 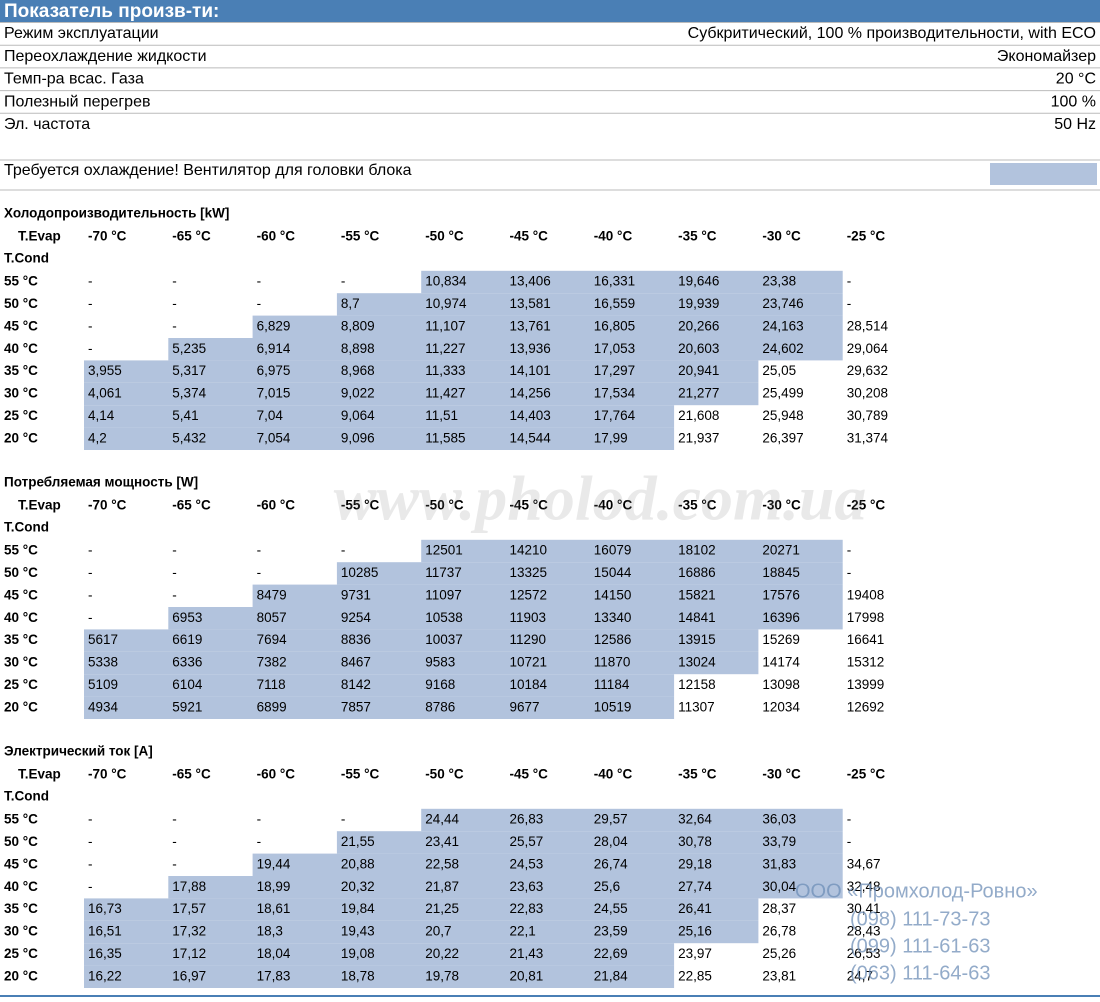 I want to click on cell: 36,03, so click(x=779, y=819).